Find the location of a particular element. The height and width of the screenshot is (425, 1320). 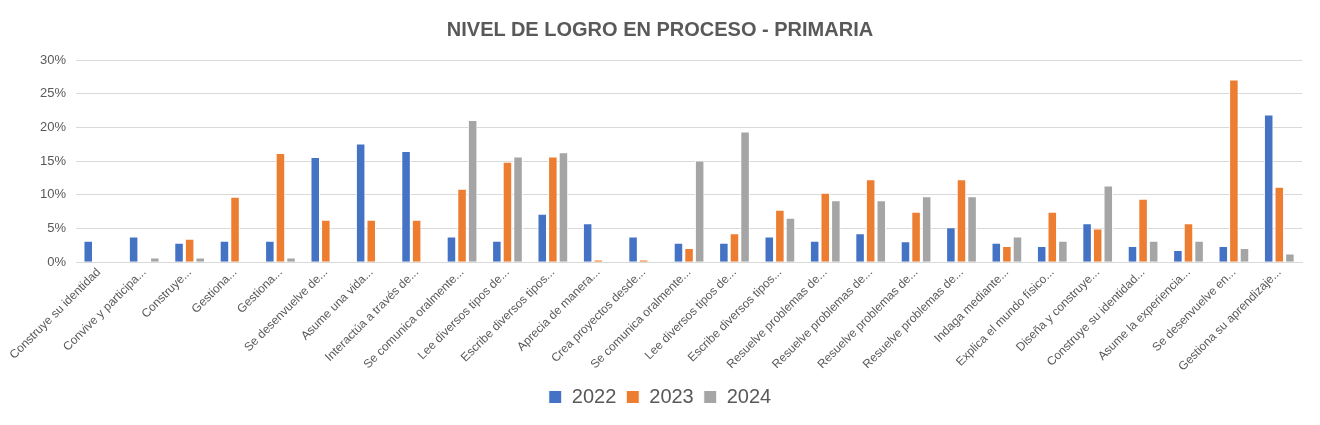

chart-title: NIVEL DE LOGRO EN PROCESO - PRIMARIA is located at coordinates (660, 28).